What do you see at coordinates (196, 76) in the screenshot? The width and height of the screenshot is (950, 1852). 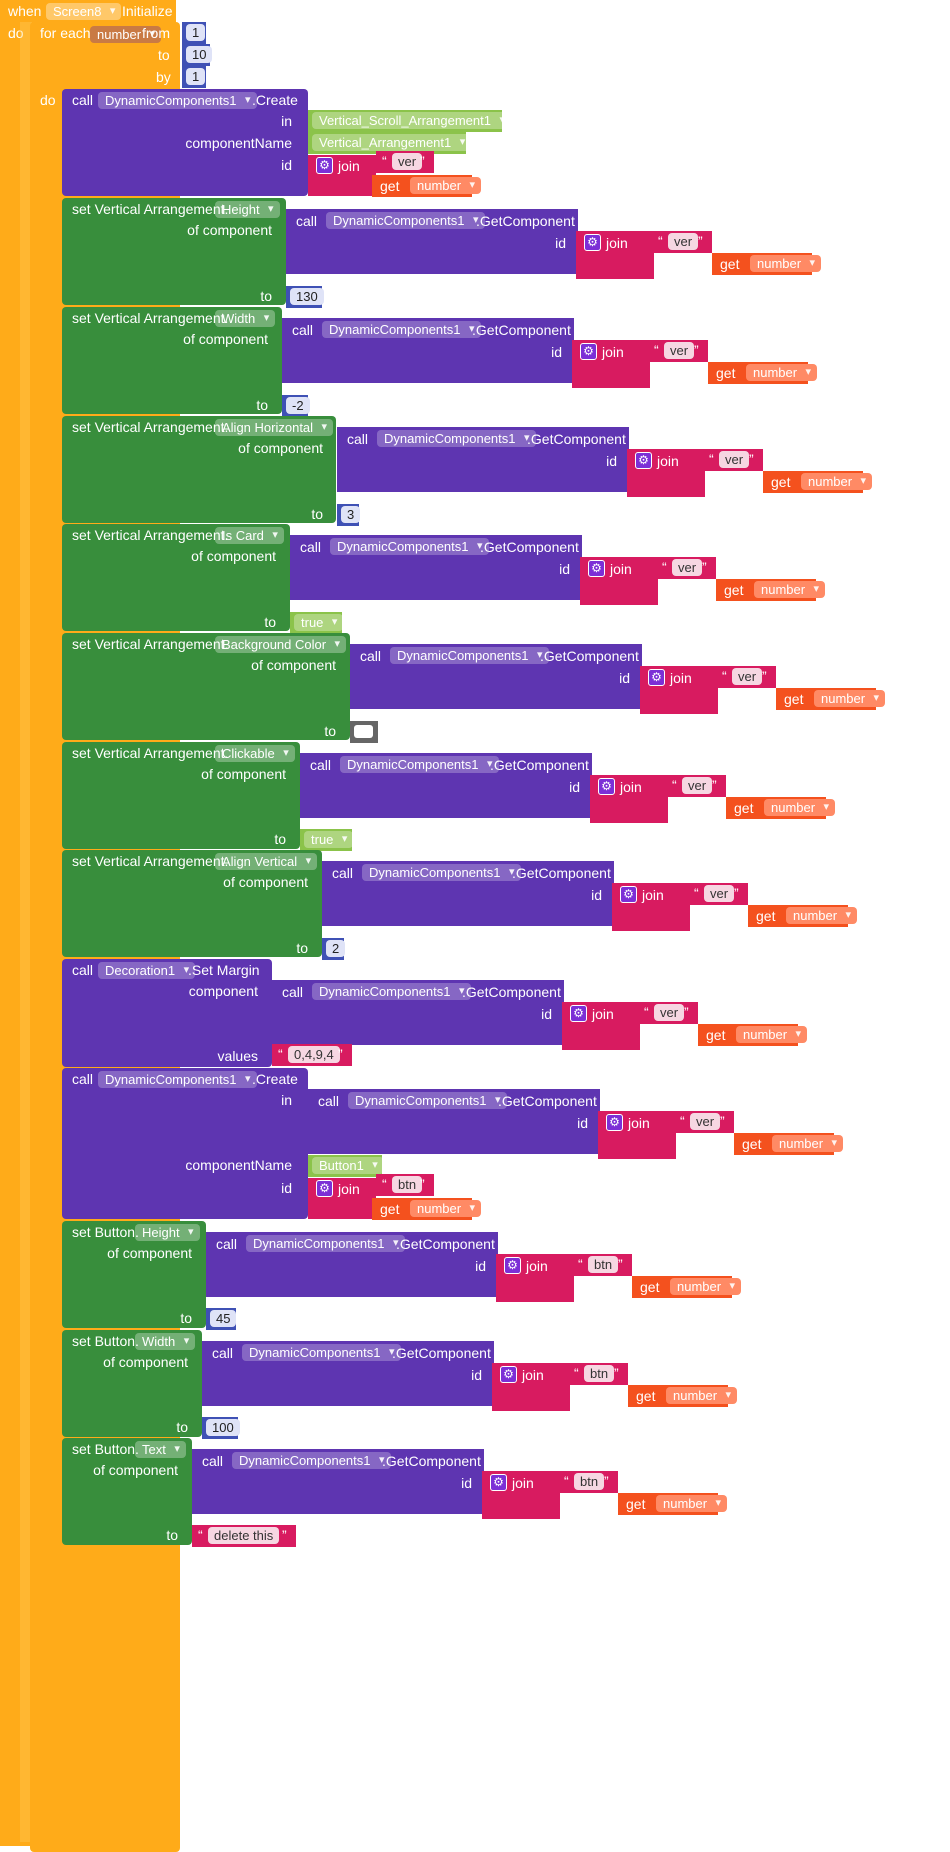 I see `by-value: 1` at bounding box center [196, 76].